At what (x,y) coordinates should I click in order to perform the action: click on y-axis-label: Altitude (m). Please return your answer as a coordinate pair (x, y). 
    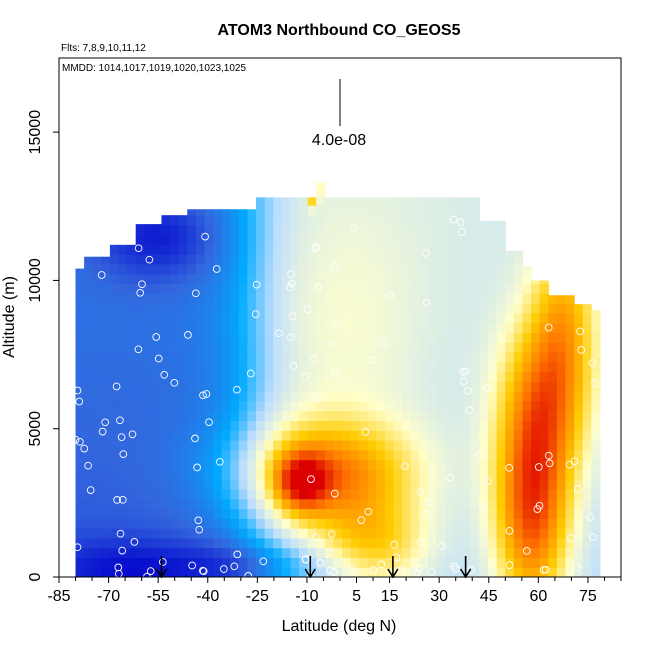
    Looking at the image, I should click on (9, 317).